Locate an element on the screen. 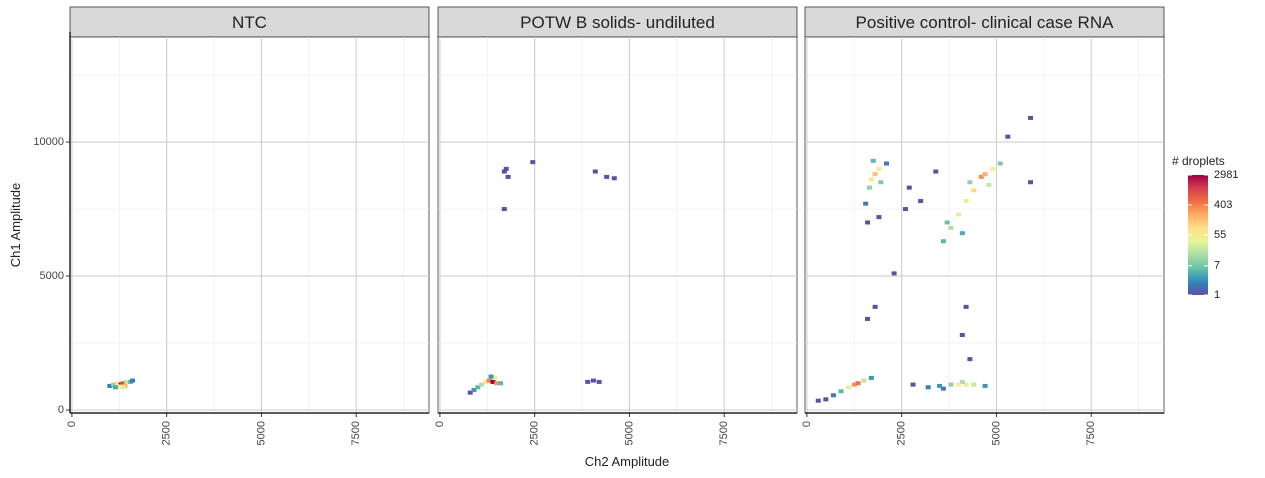  legend-label: 55 is located at coordinates (1220, 235).